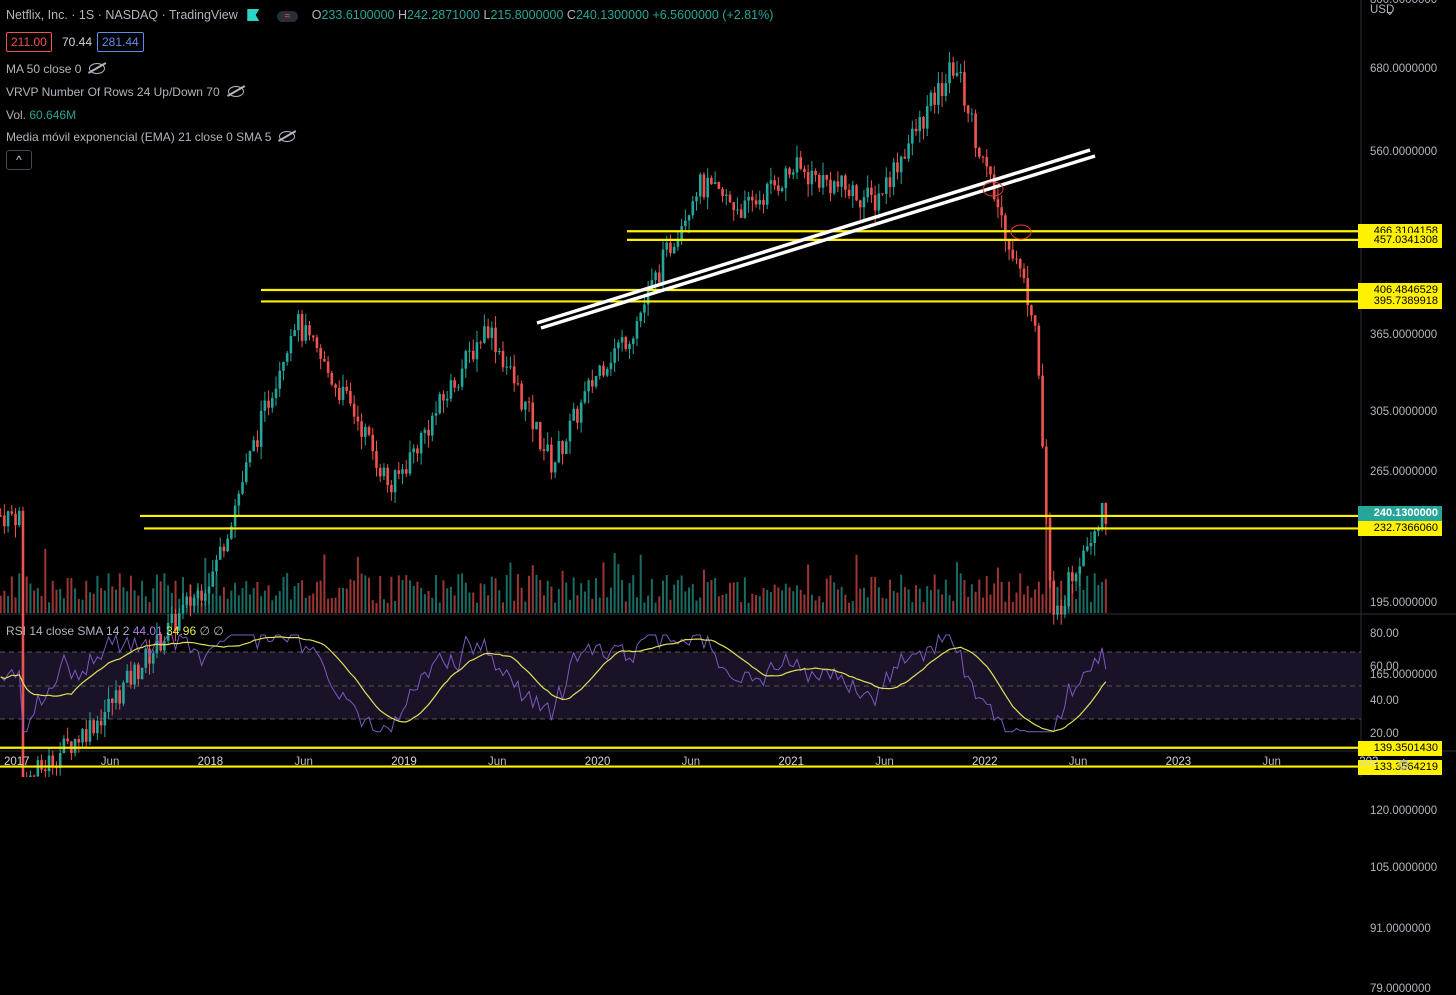 The image size is (1456, 995). What do you see at coordinates (287, 16) in the screenshot?
I see `pill-toggle: ≈` at bounding box center [287, 16].